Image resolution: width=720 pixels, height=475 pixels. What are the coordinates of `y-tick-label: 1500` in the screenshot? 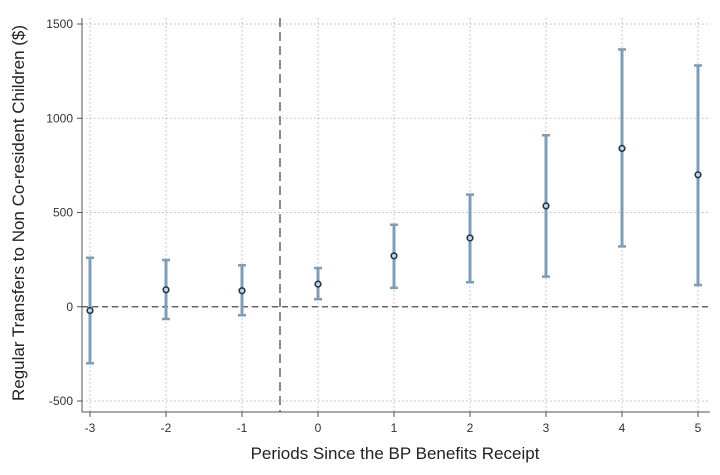 It's located at (59, 24).